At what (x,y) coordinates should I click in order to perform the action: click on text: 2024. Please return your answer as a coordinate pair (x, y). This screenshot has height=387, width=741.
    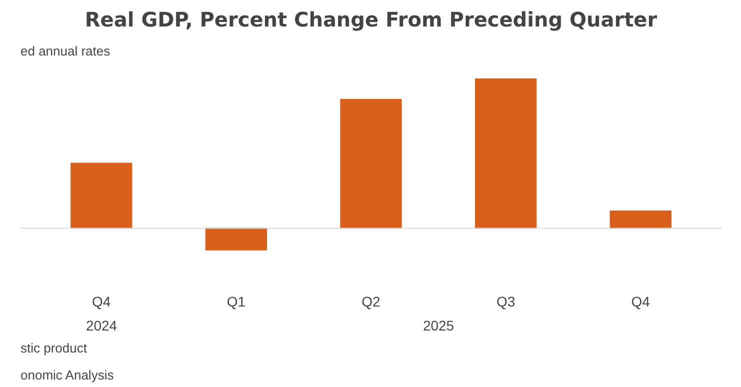
    Looking at the image, I should click on (102, 326).